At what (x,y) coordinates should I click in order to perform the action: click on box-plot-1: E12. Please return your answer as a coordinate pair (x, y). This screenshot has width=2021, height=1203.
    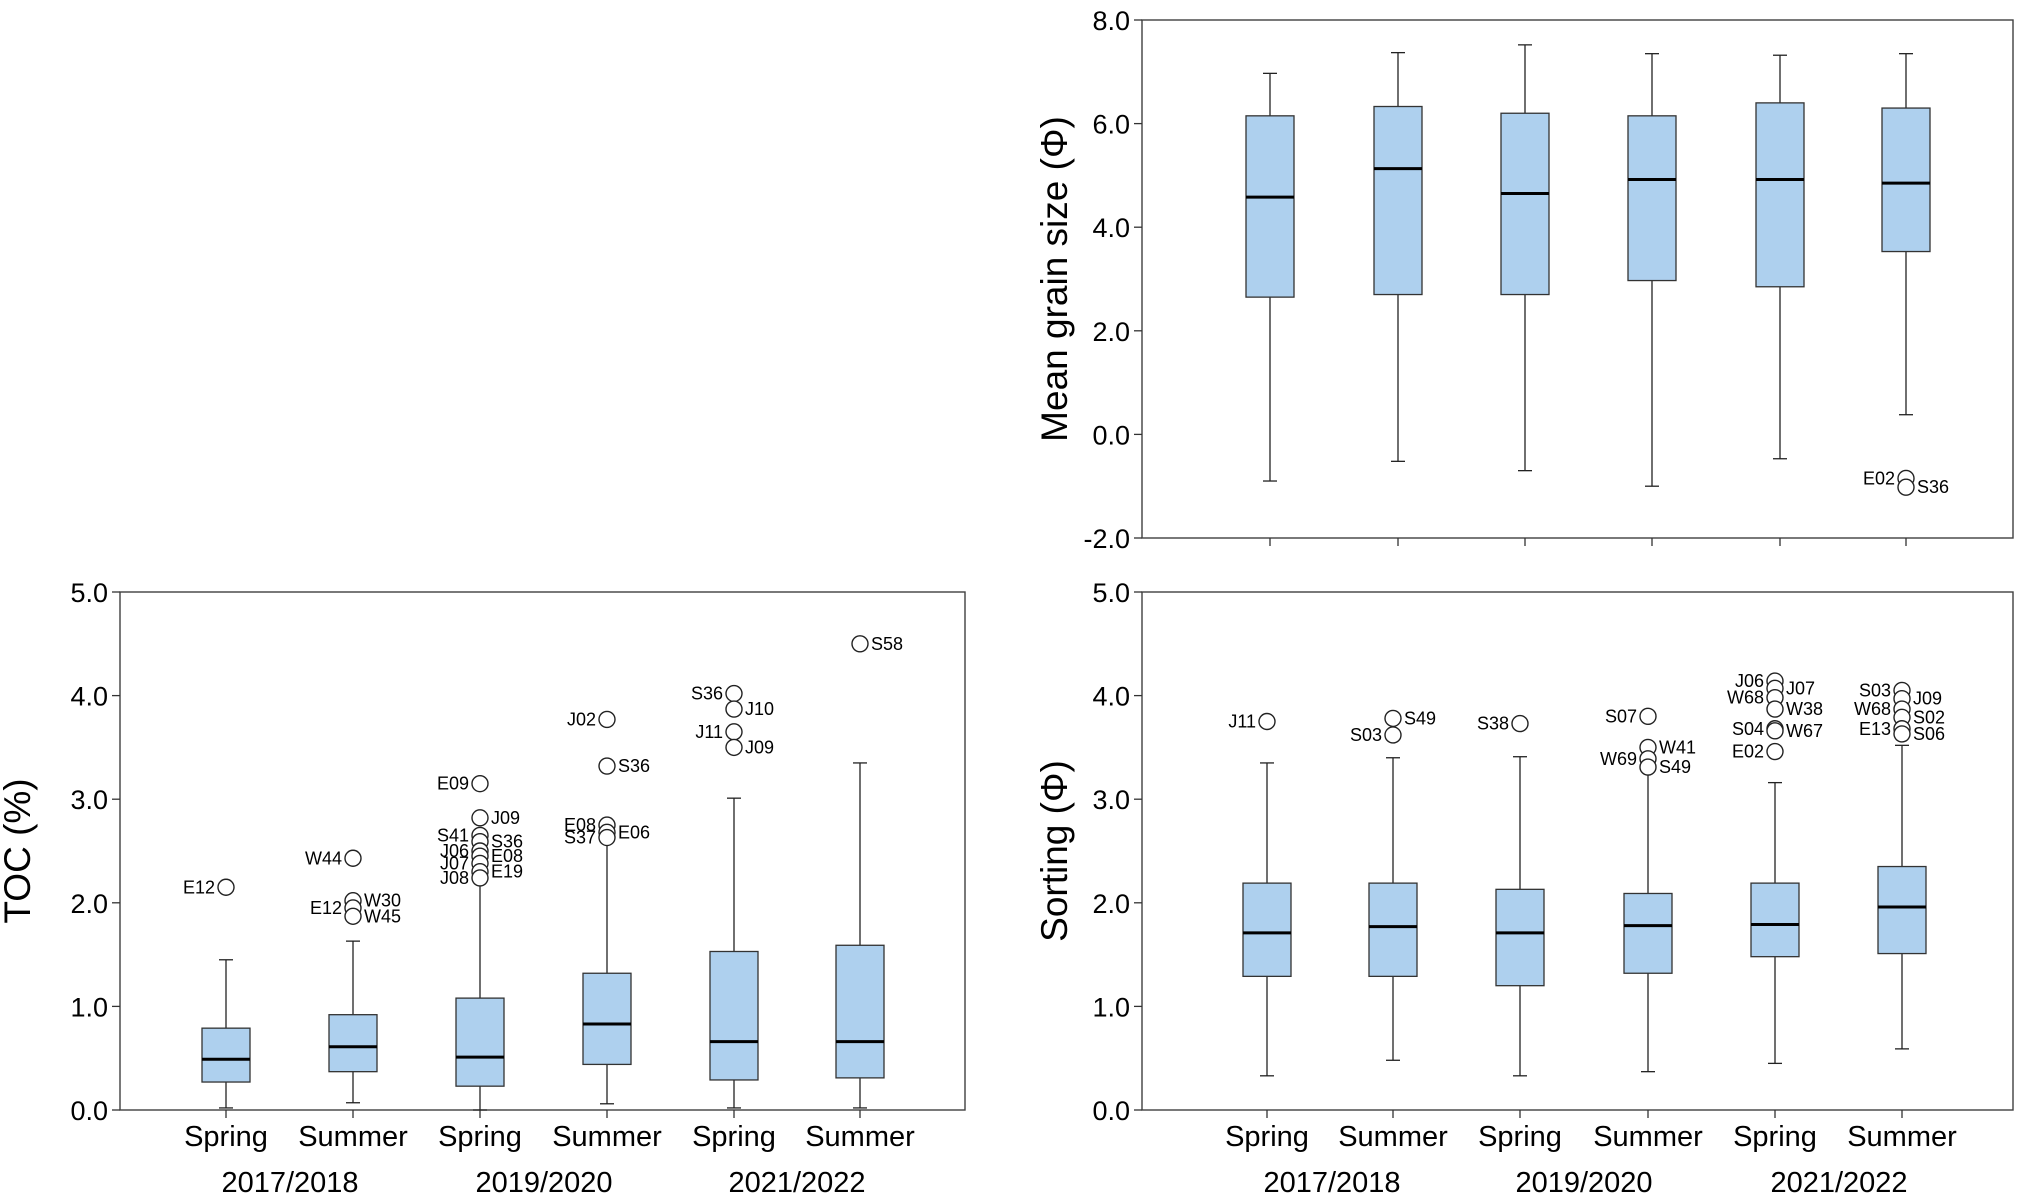
    Looking at the image, I should click on (217, 993).